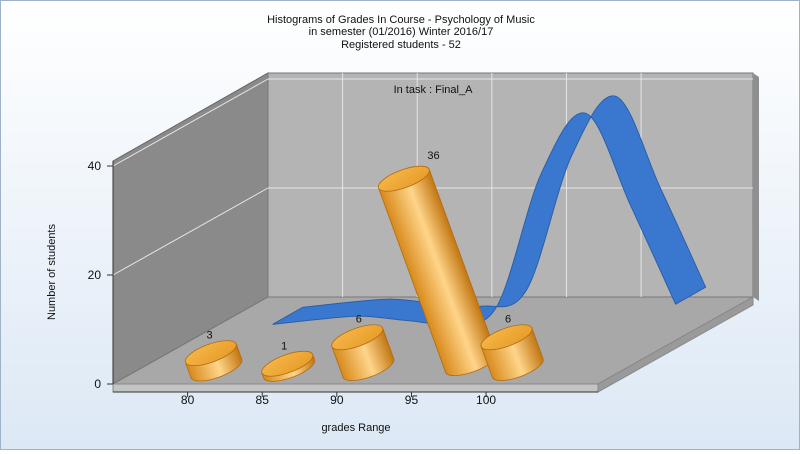 This screenshot has width=800, height=454. I want to click on y-tick-label: 40, so click(95, 166).